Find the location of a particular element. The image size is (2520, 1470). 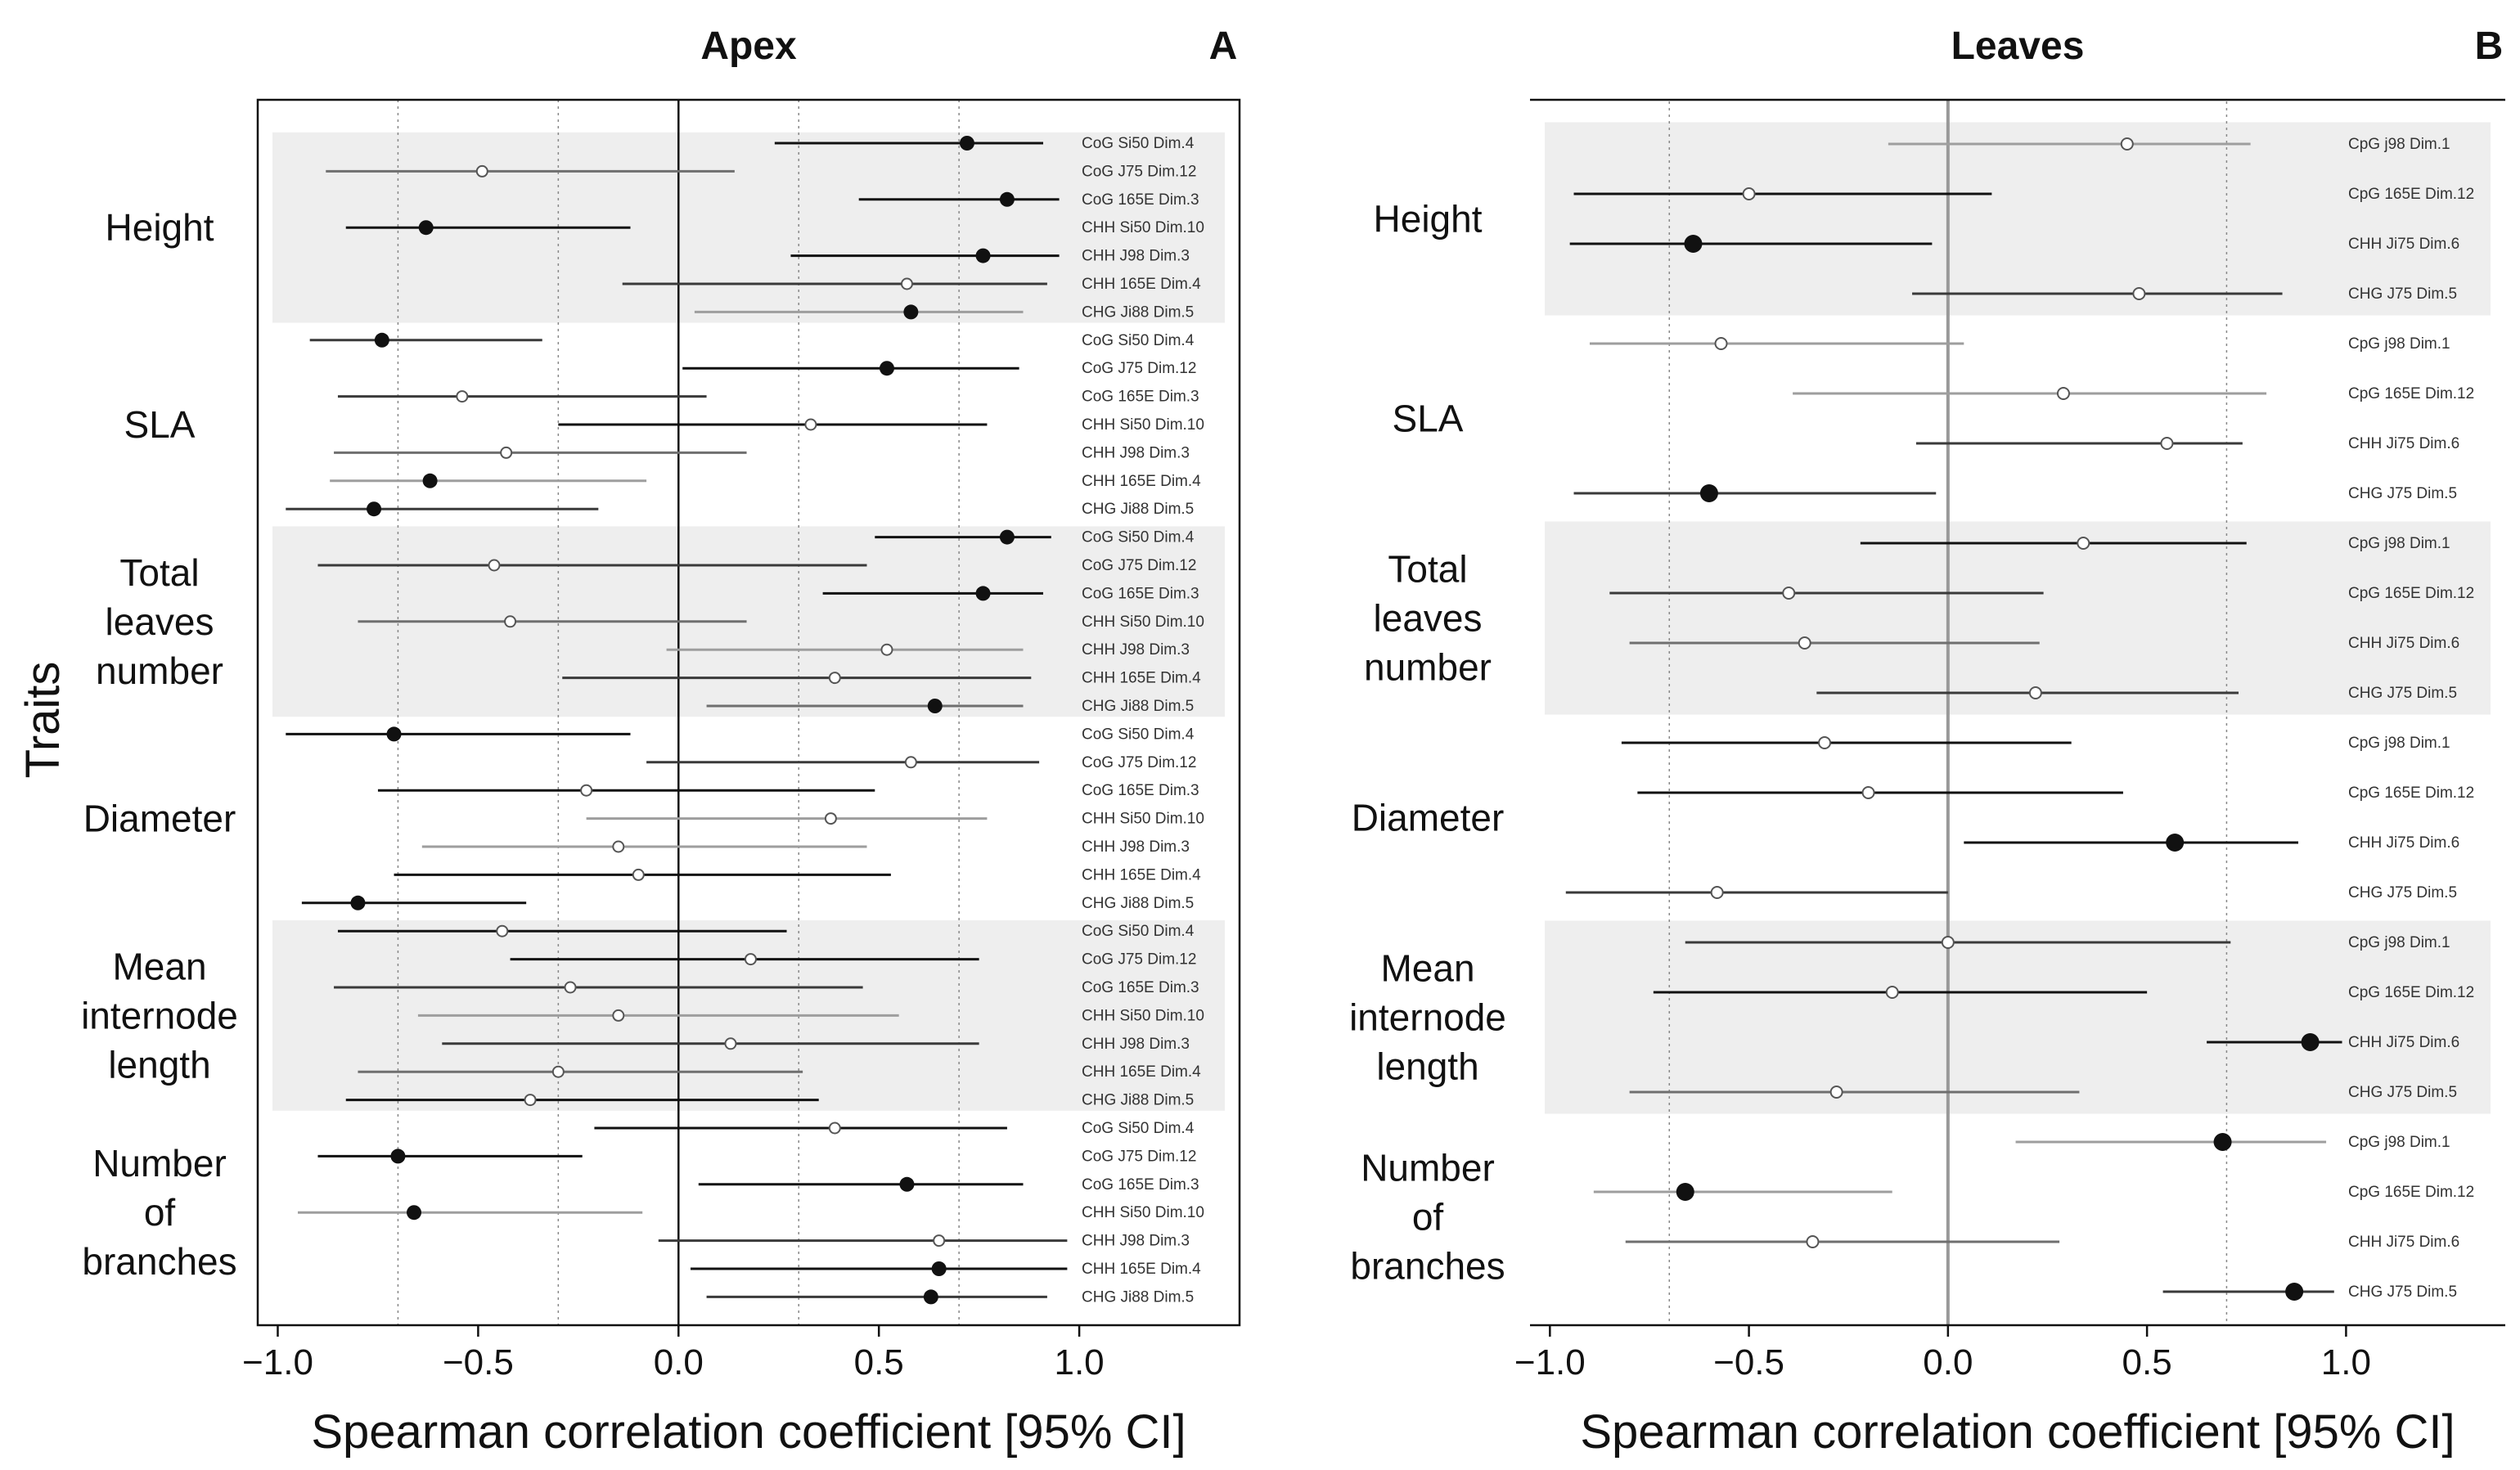

x-tick-label: −1.0 is located at coordinates (278, 1362).